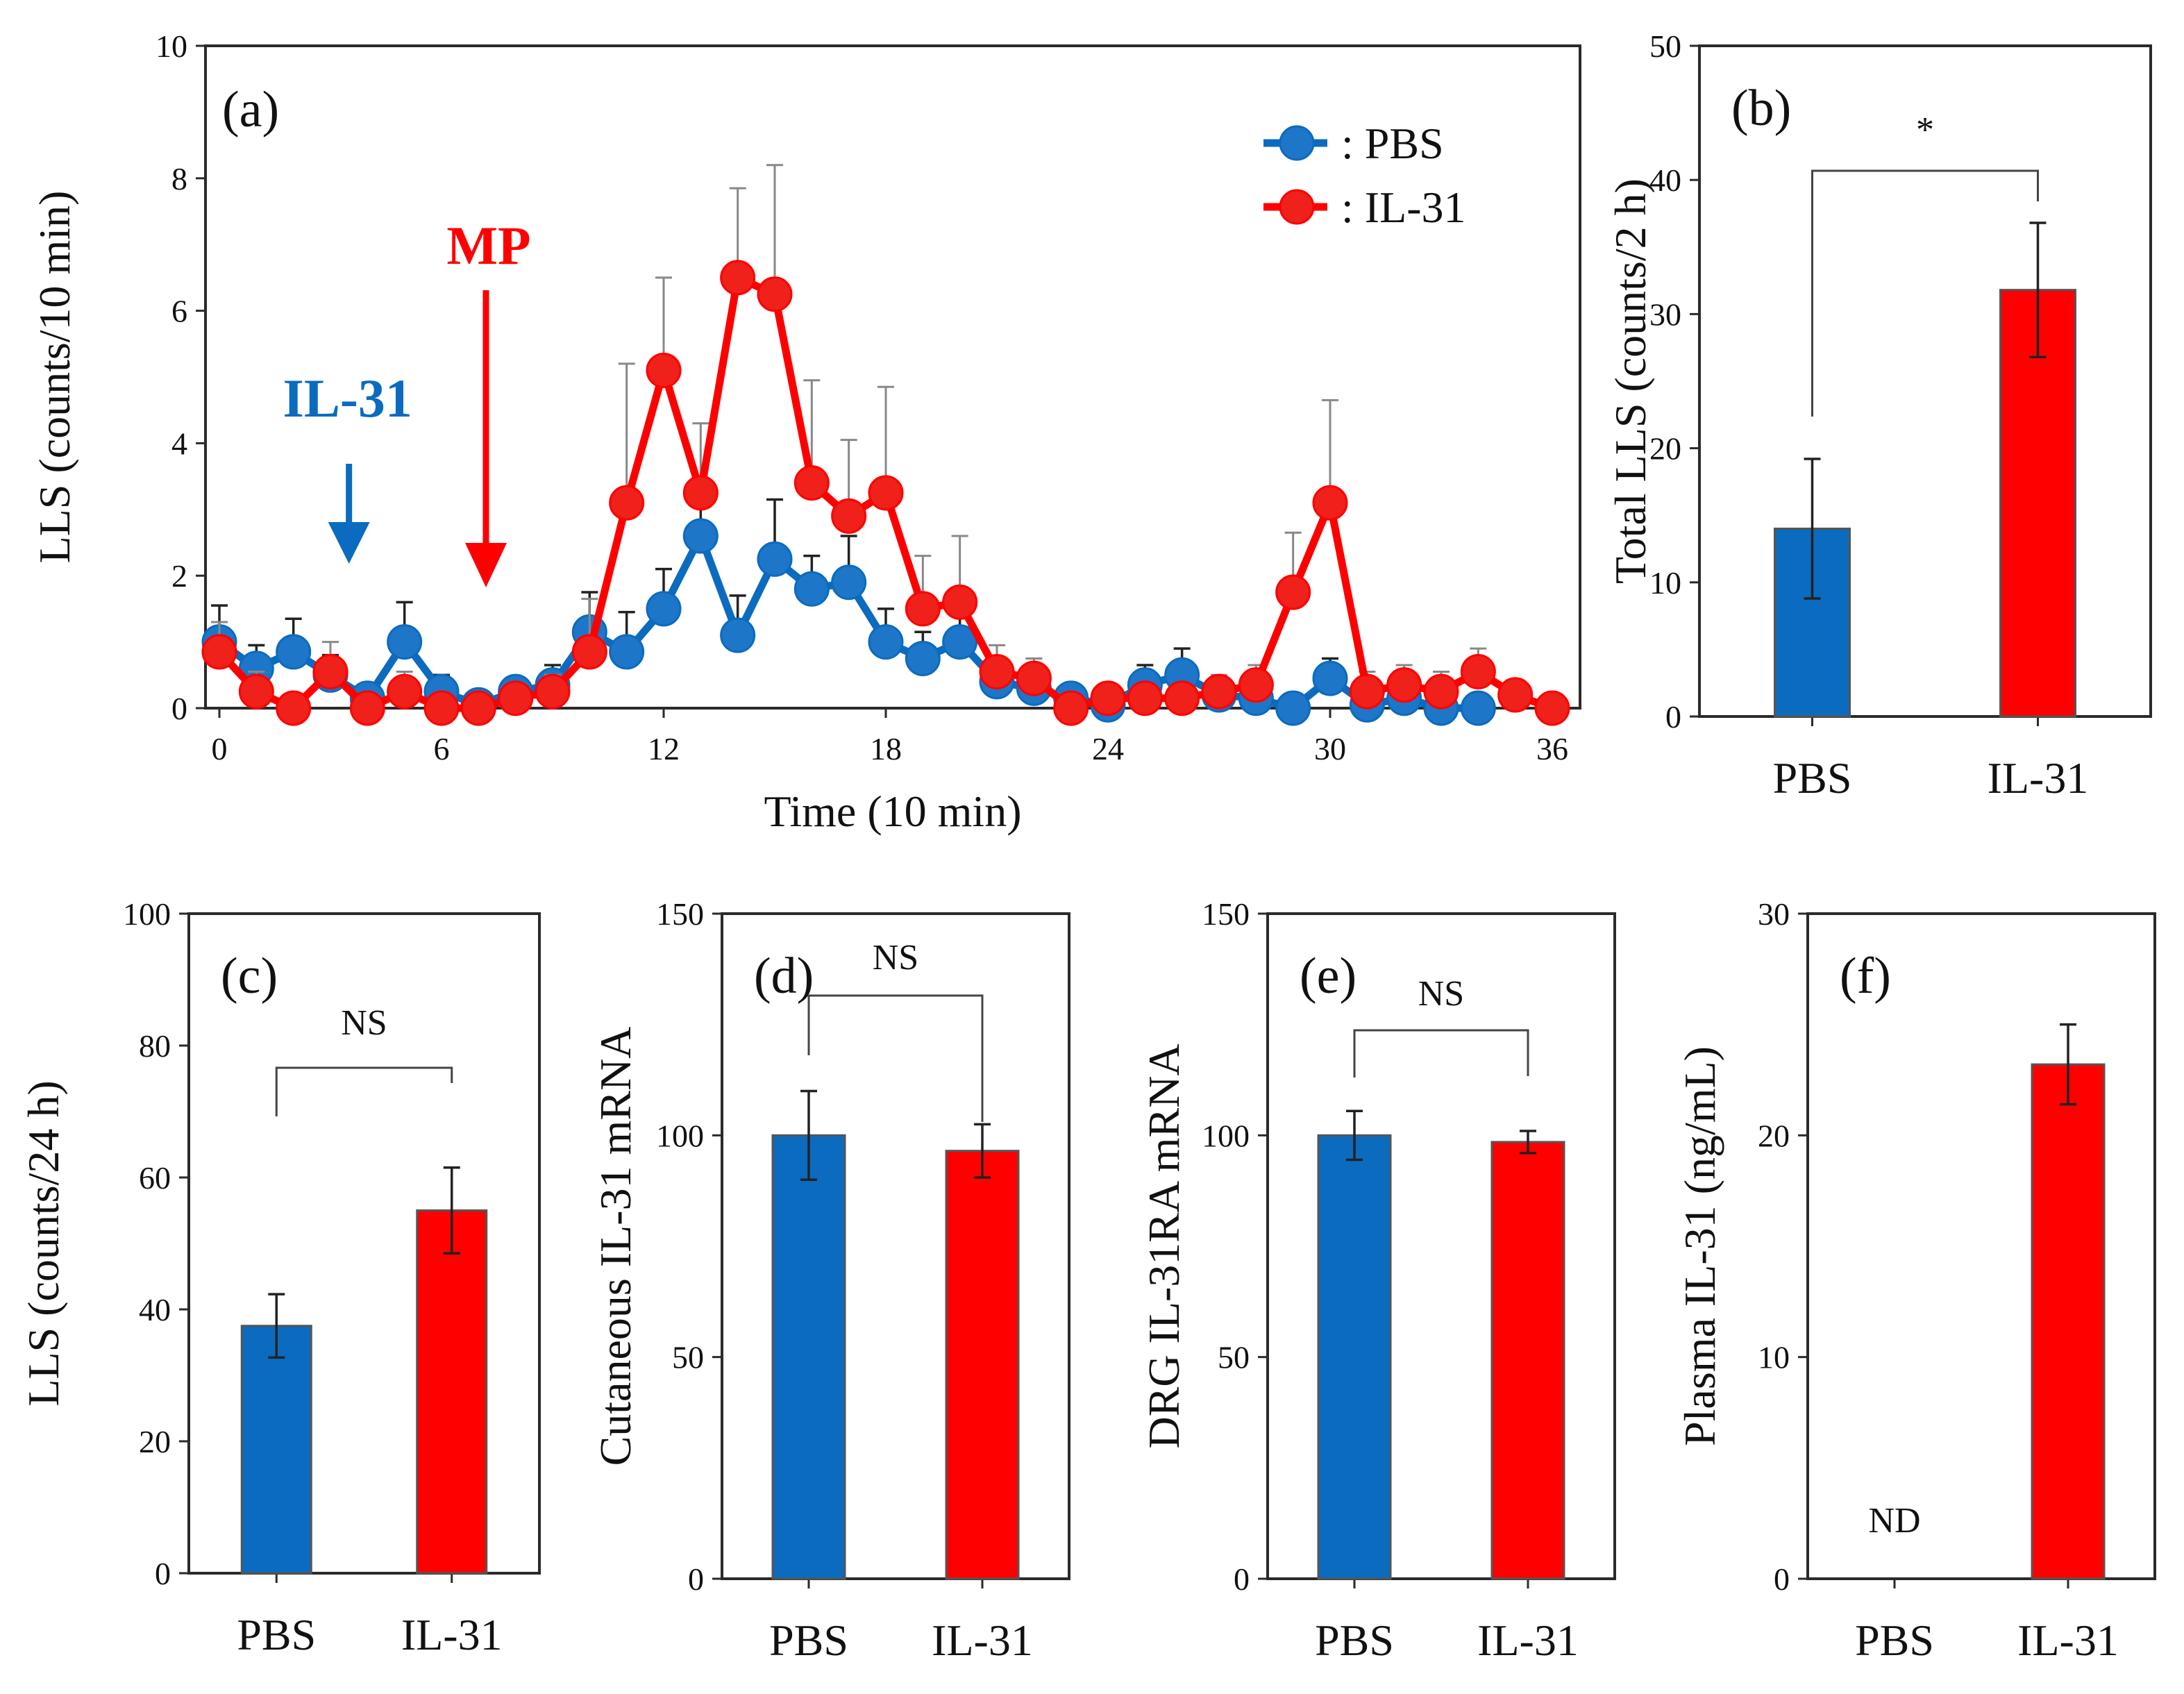 This screenshot has height=1694, width=2184. I want to click on y-axis-label: LLS (counts/24 h), so click(43, 1243).